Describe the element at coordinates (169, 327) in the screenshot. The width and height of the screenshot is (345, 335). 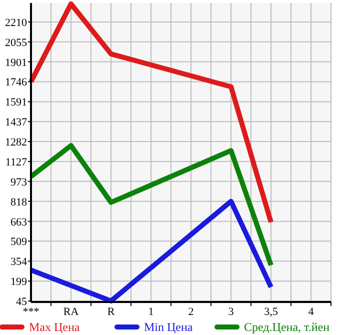
I see `legend-label: Min Цена` at that location.